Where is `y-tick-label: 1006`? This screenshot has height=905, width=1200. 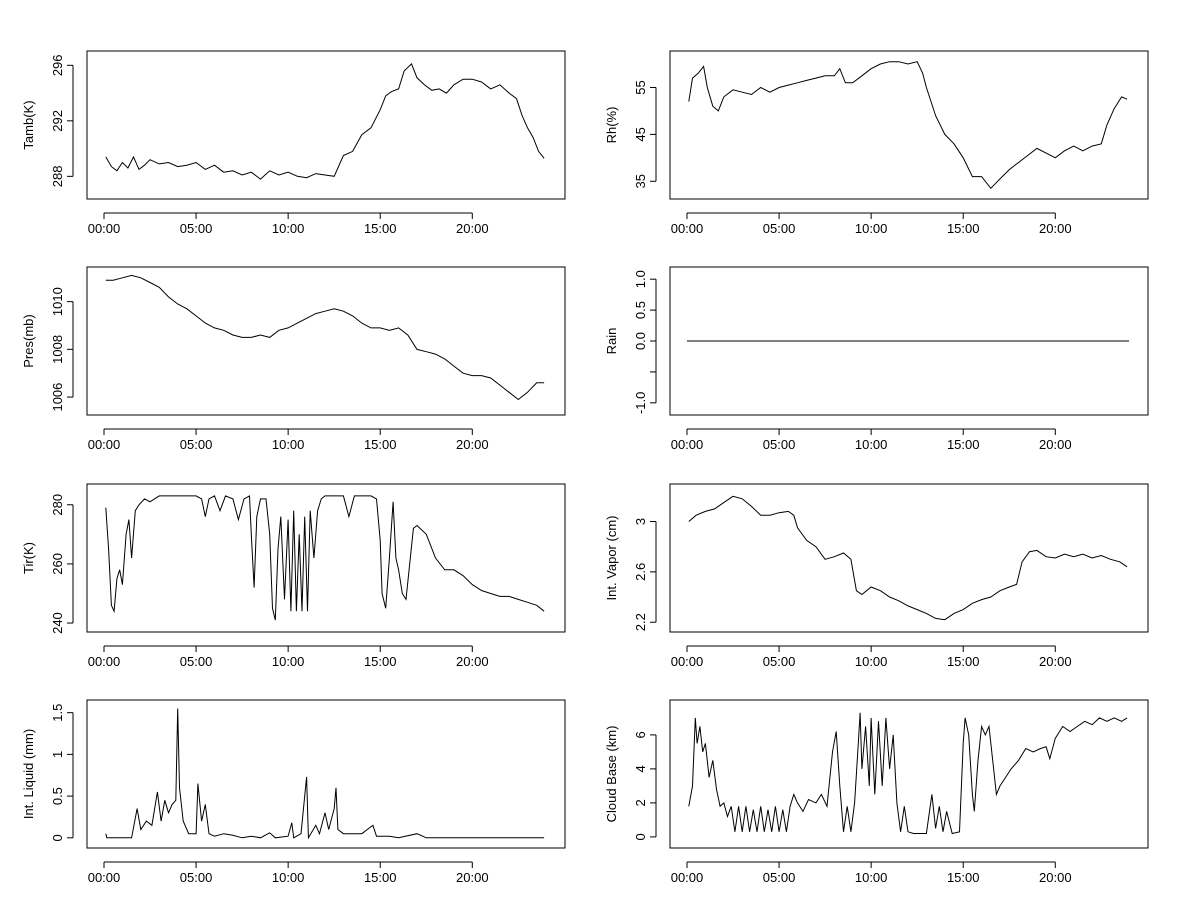 y-tick-label: 1006 is located at coordinates (57, 397).